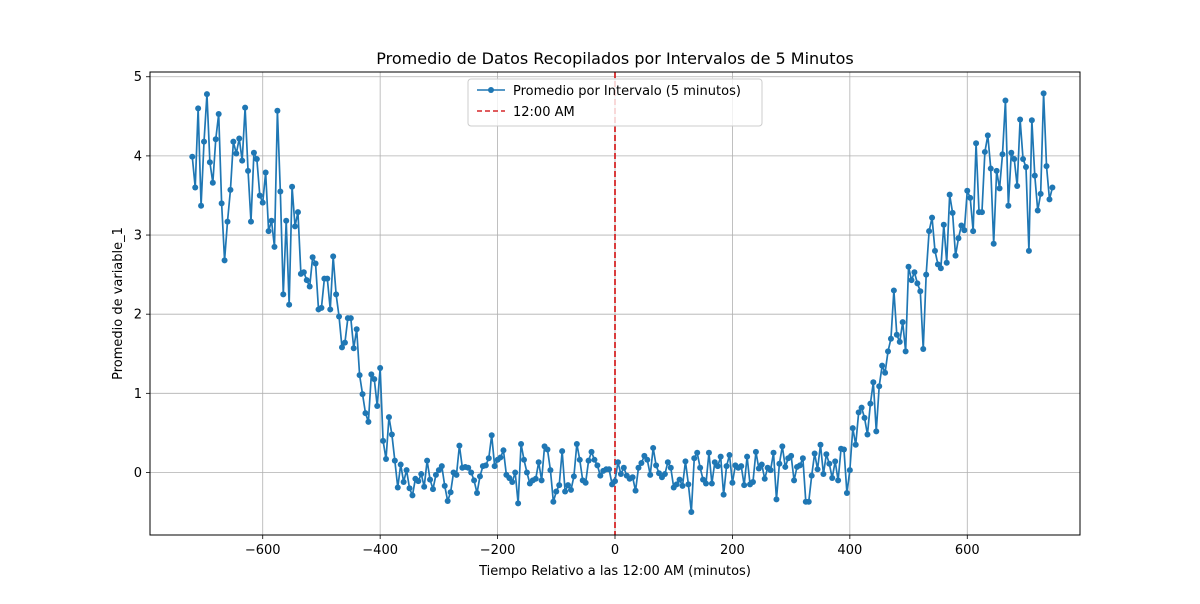  I want to click on y-tick-label: 0, so click(138, 473).